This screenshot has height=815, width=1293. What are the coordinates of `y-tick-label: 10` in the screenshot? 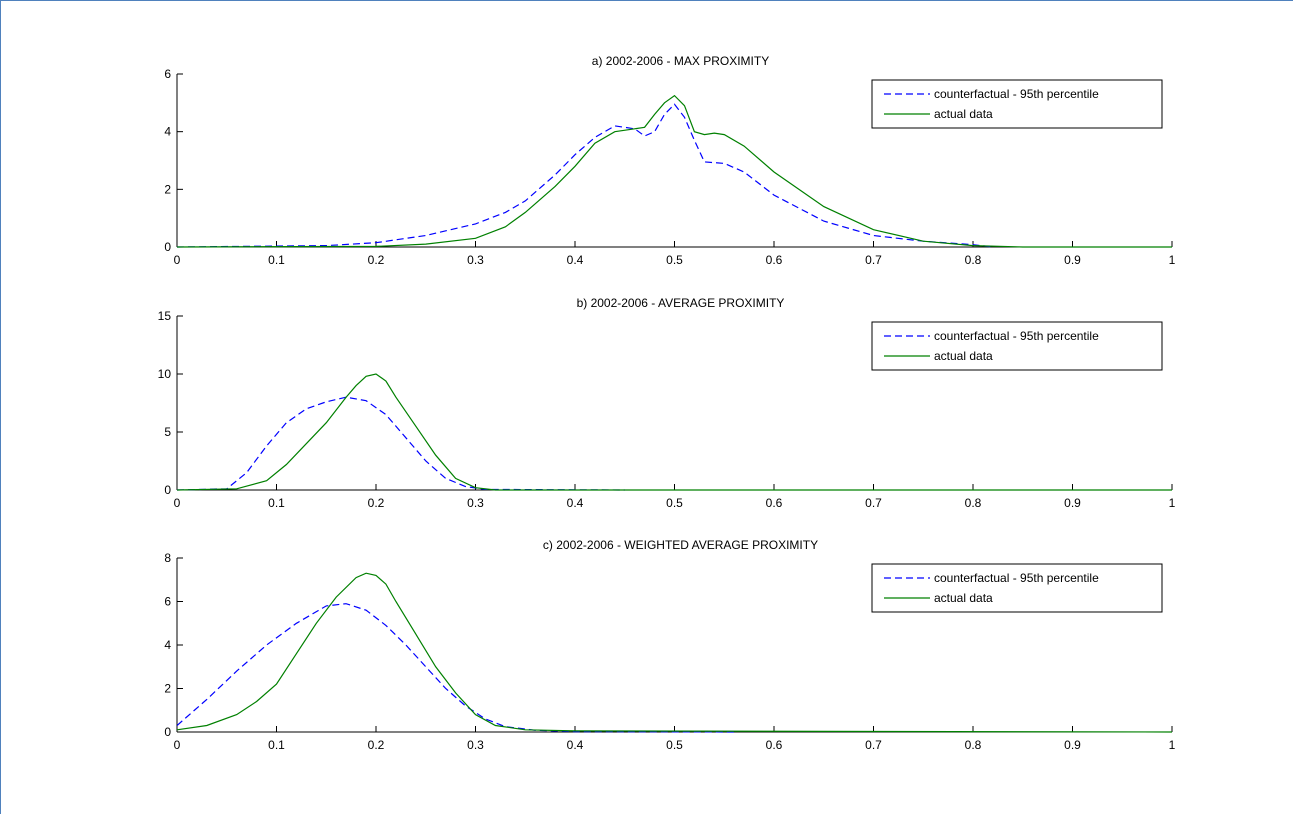 It's located at (165, 374).